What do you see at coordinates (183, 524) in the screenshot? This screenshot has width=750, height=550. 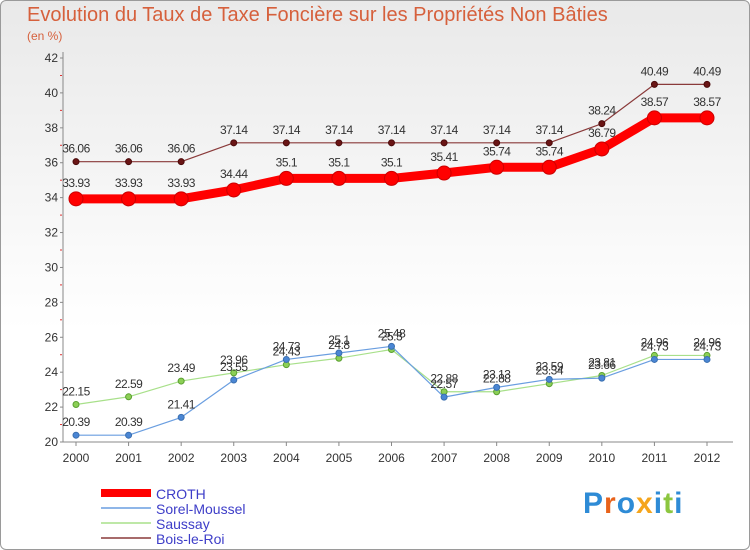 I see `legend-label: Saussay` at bounding box center [183, 524].